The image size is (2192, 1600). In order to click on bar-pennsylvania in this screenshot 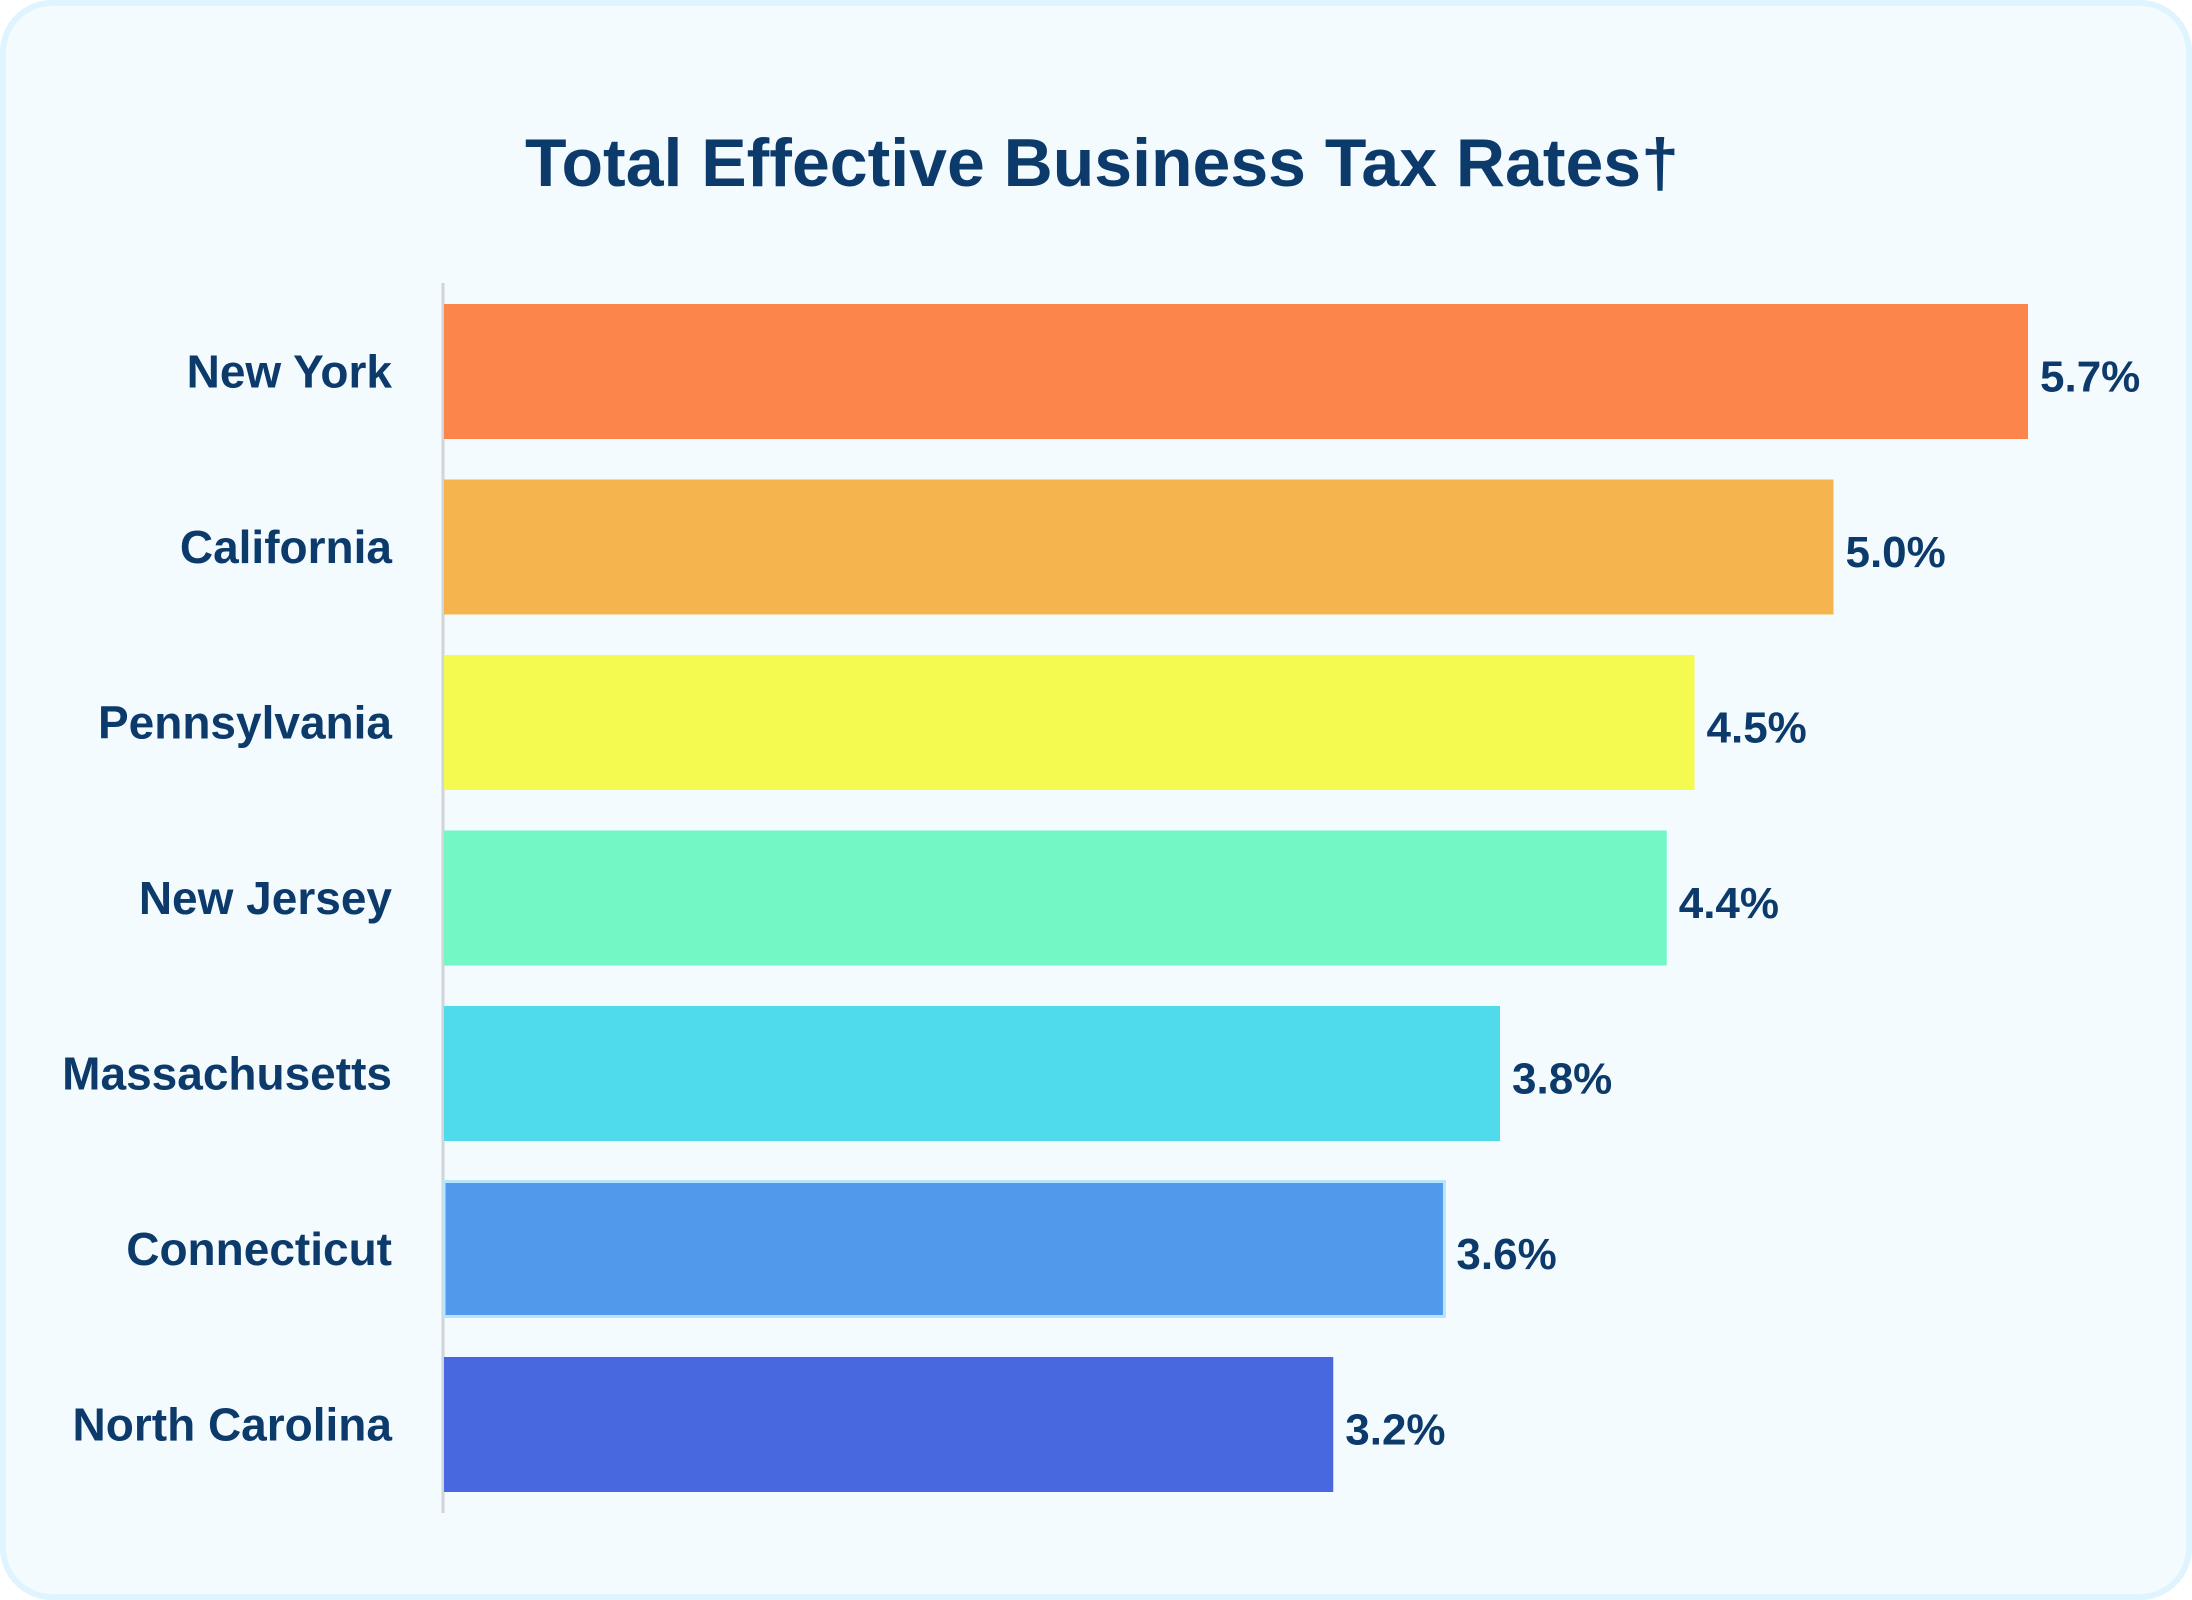, I will do `click(1069, 722)`.